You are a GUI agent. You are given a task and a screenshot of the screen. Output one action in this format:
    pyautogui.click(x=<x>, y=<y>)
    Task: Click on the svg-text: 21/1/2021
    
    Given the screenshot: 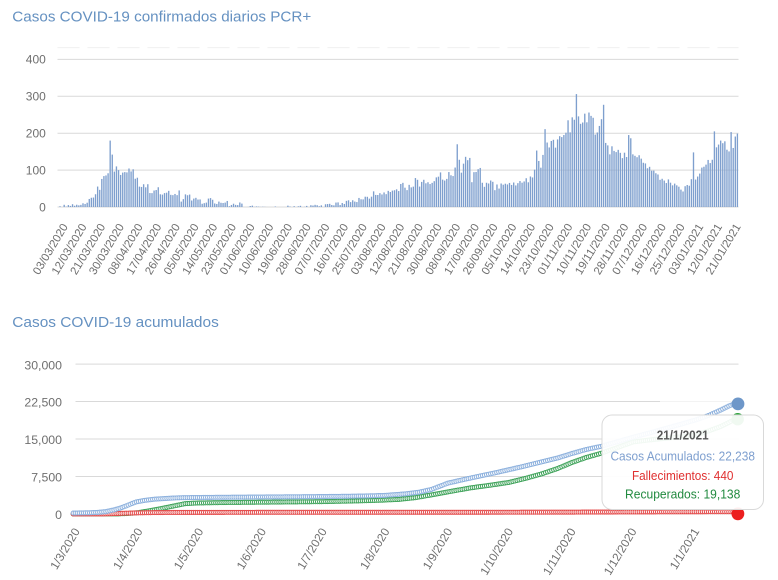 What is the action you would take?
    pyautogui.click(x=683, y=435)
    